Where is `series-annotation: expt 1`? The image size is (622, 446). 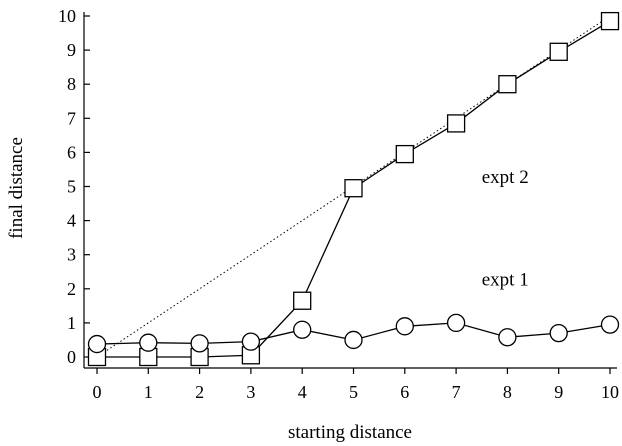
series-annotation: expt 1 is located at coordinates (505, 279).